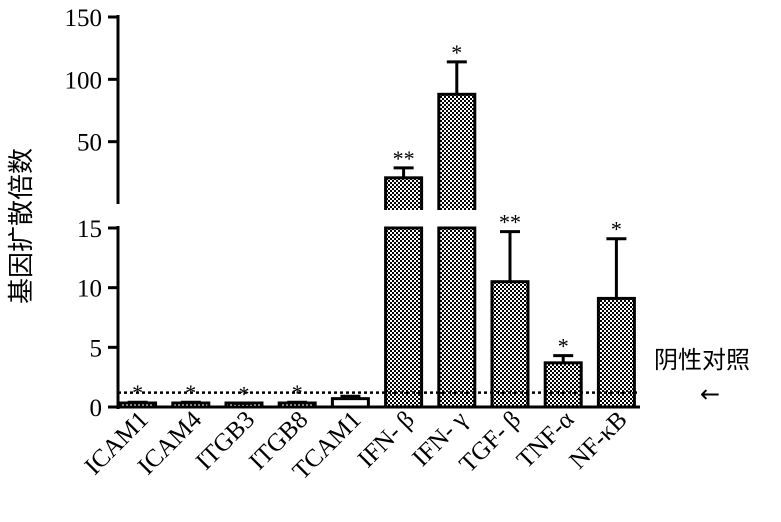 Image resolution: width=781 pixels, height=522 pixels. I want to click on y-axis-label: 基因扩散倍数, so click(22, 226).